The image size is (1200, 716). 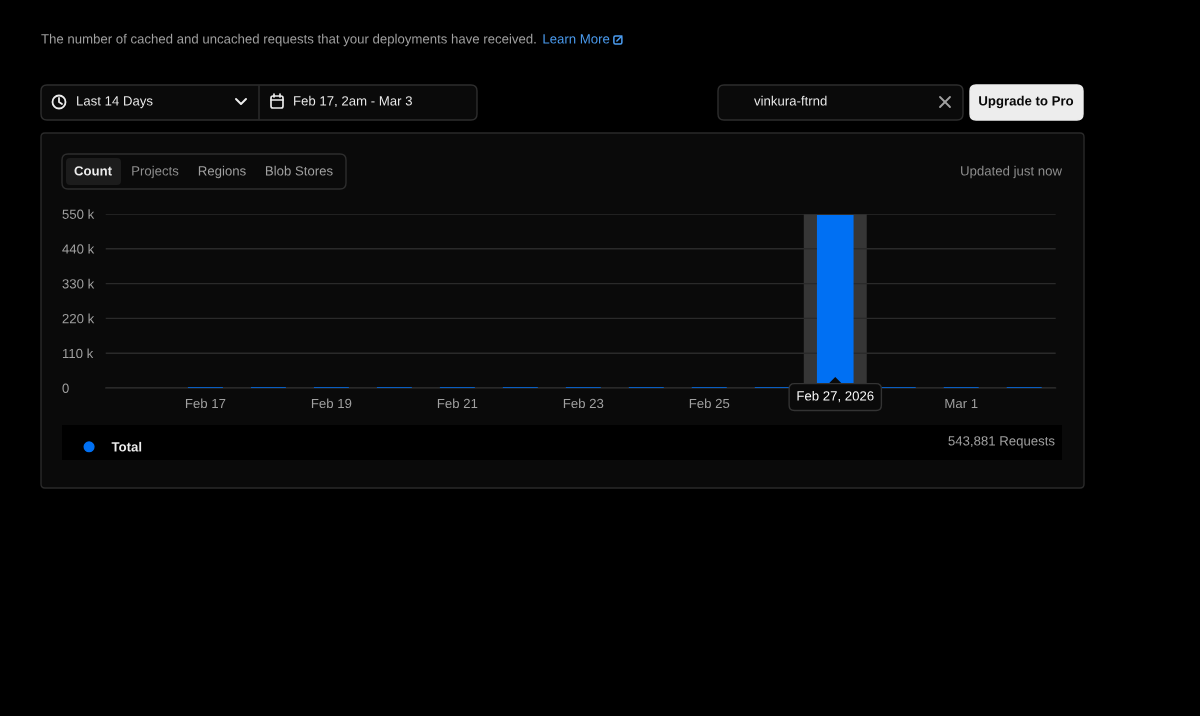 What do you see at coordinates (205, 403) in the screenshot?
I see `x-tick-label: Feb 17` at bounding box center [205, 403].